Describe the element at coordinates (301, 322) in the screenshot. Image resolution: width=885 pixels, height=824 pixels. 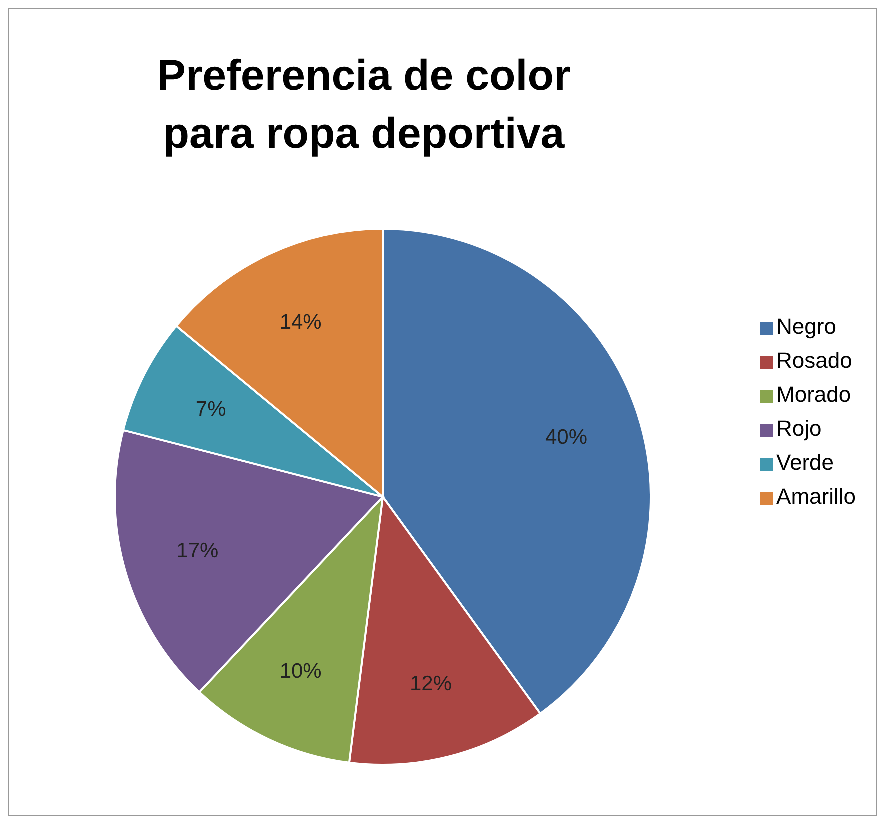
I see `data-label: 14%` at that location.